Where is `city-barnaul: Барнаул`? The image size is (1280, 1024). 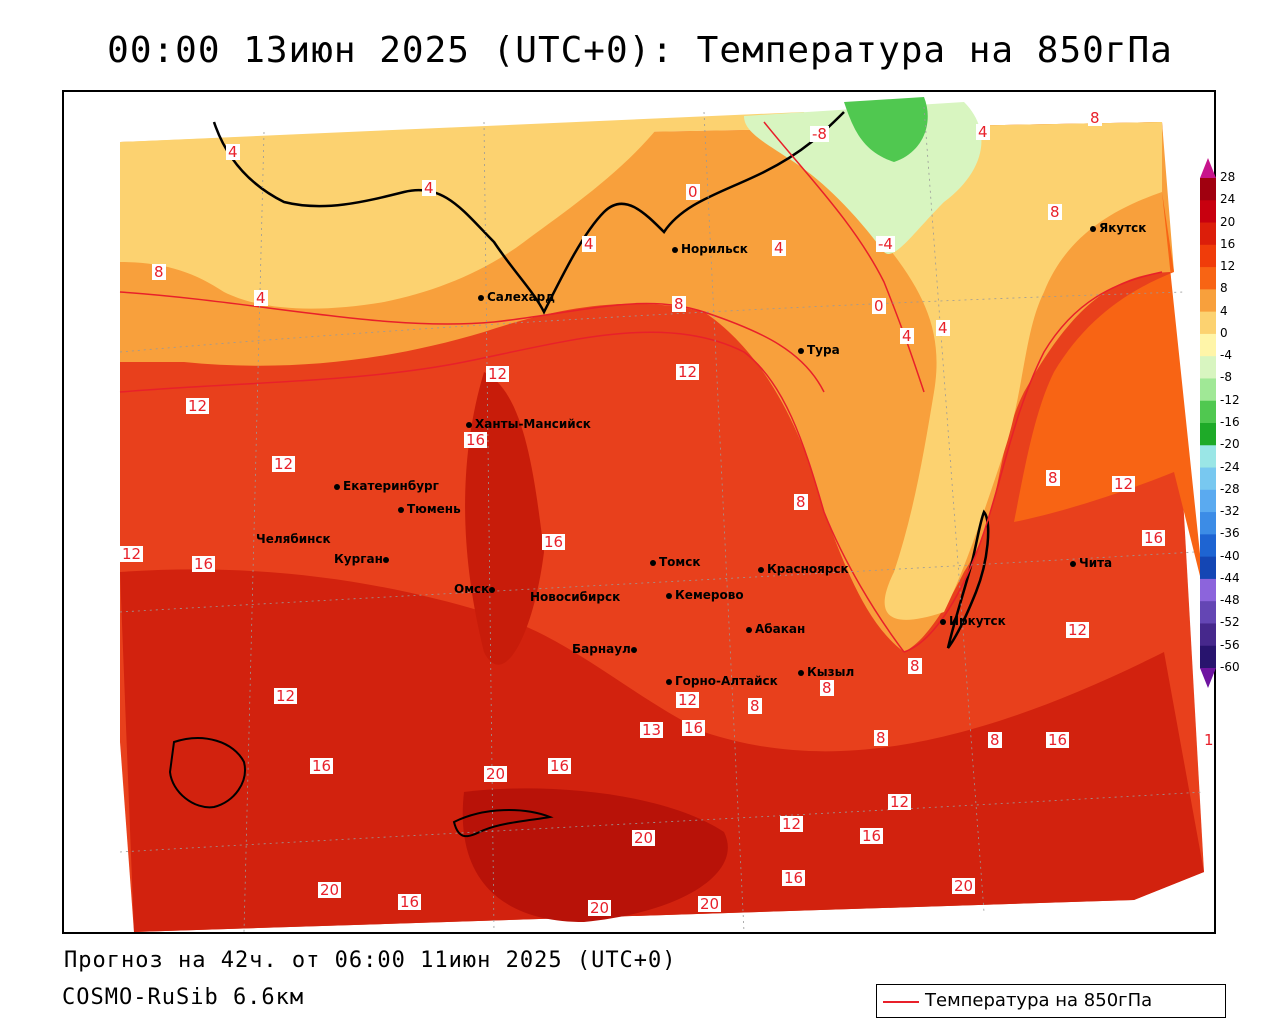
city-barnaul: Барнаул is located at coordinates (606, 649).